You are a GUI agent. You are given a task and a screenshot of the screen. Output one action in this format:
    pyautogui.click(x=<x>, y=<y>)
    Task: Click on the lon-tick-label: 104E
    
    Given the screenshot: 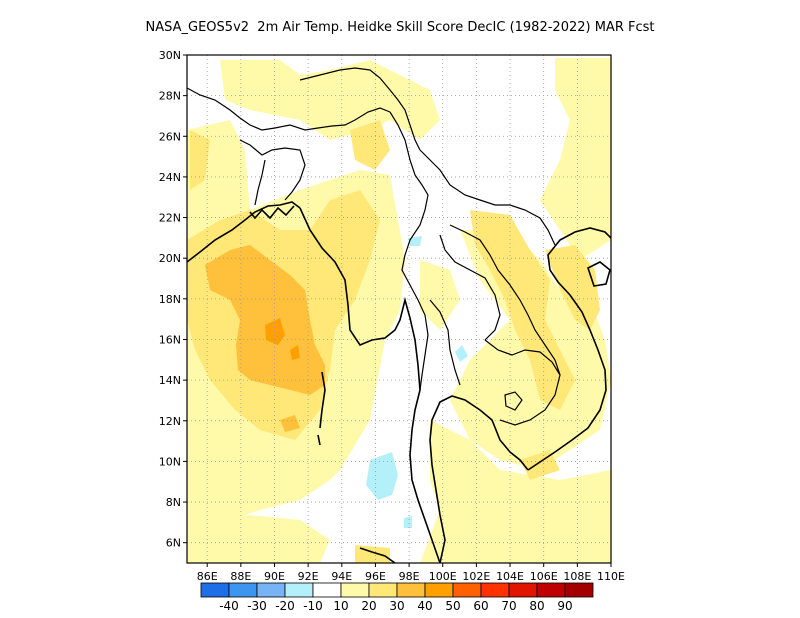 What is the action you would take?
    pyautogui.click(x=510, y=576)
    